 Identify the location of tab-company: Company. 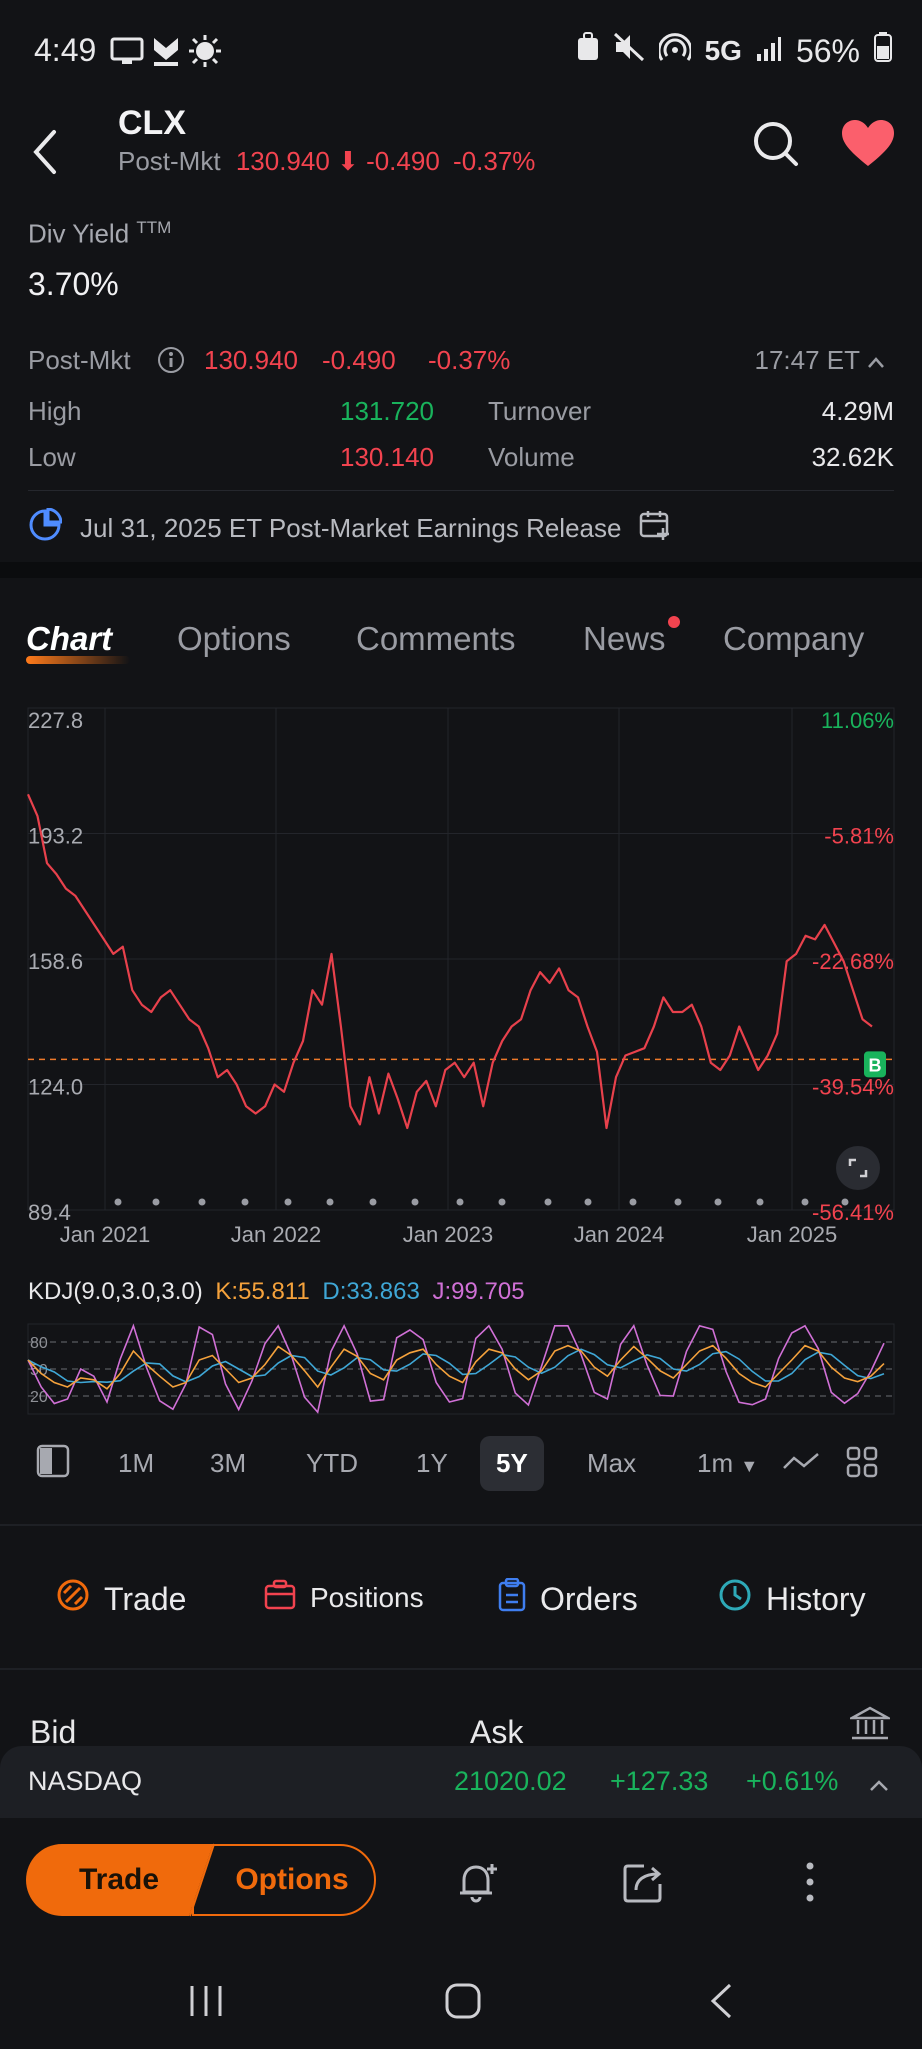
(794, 638).